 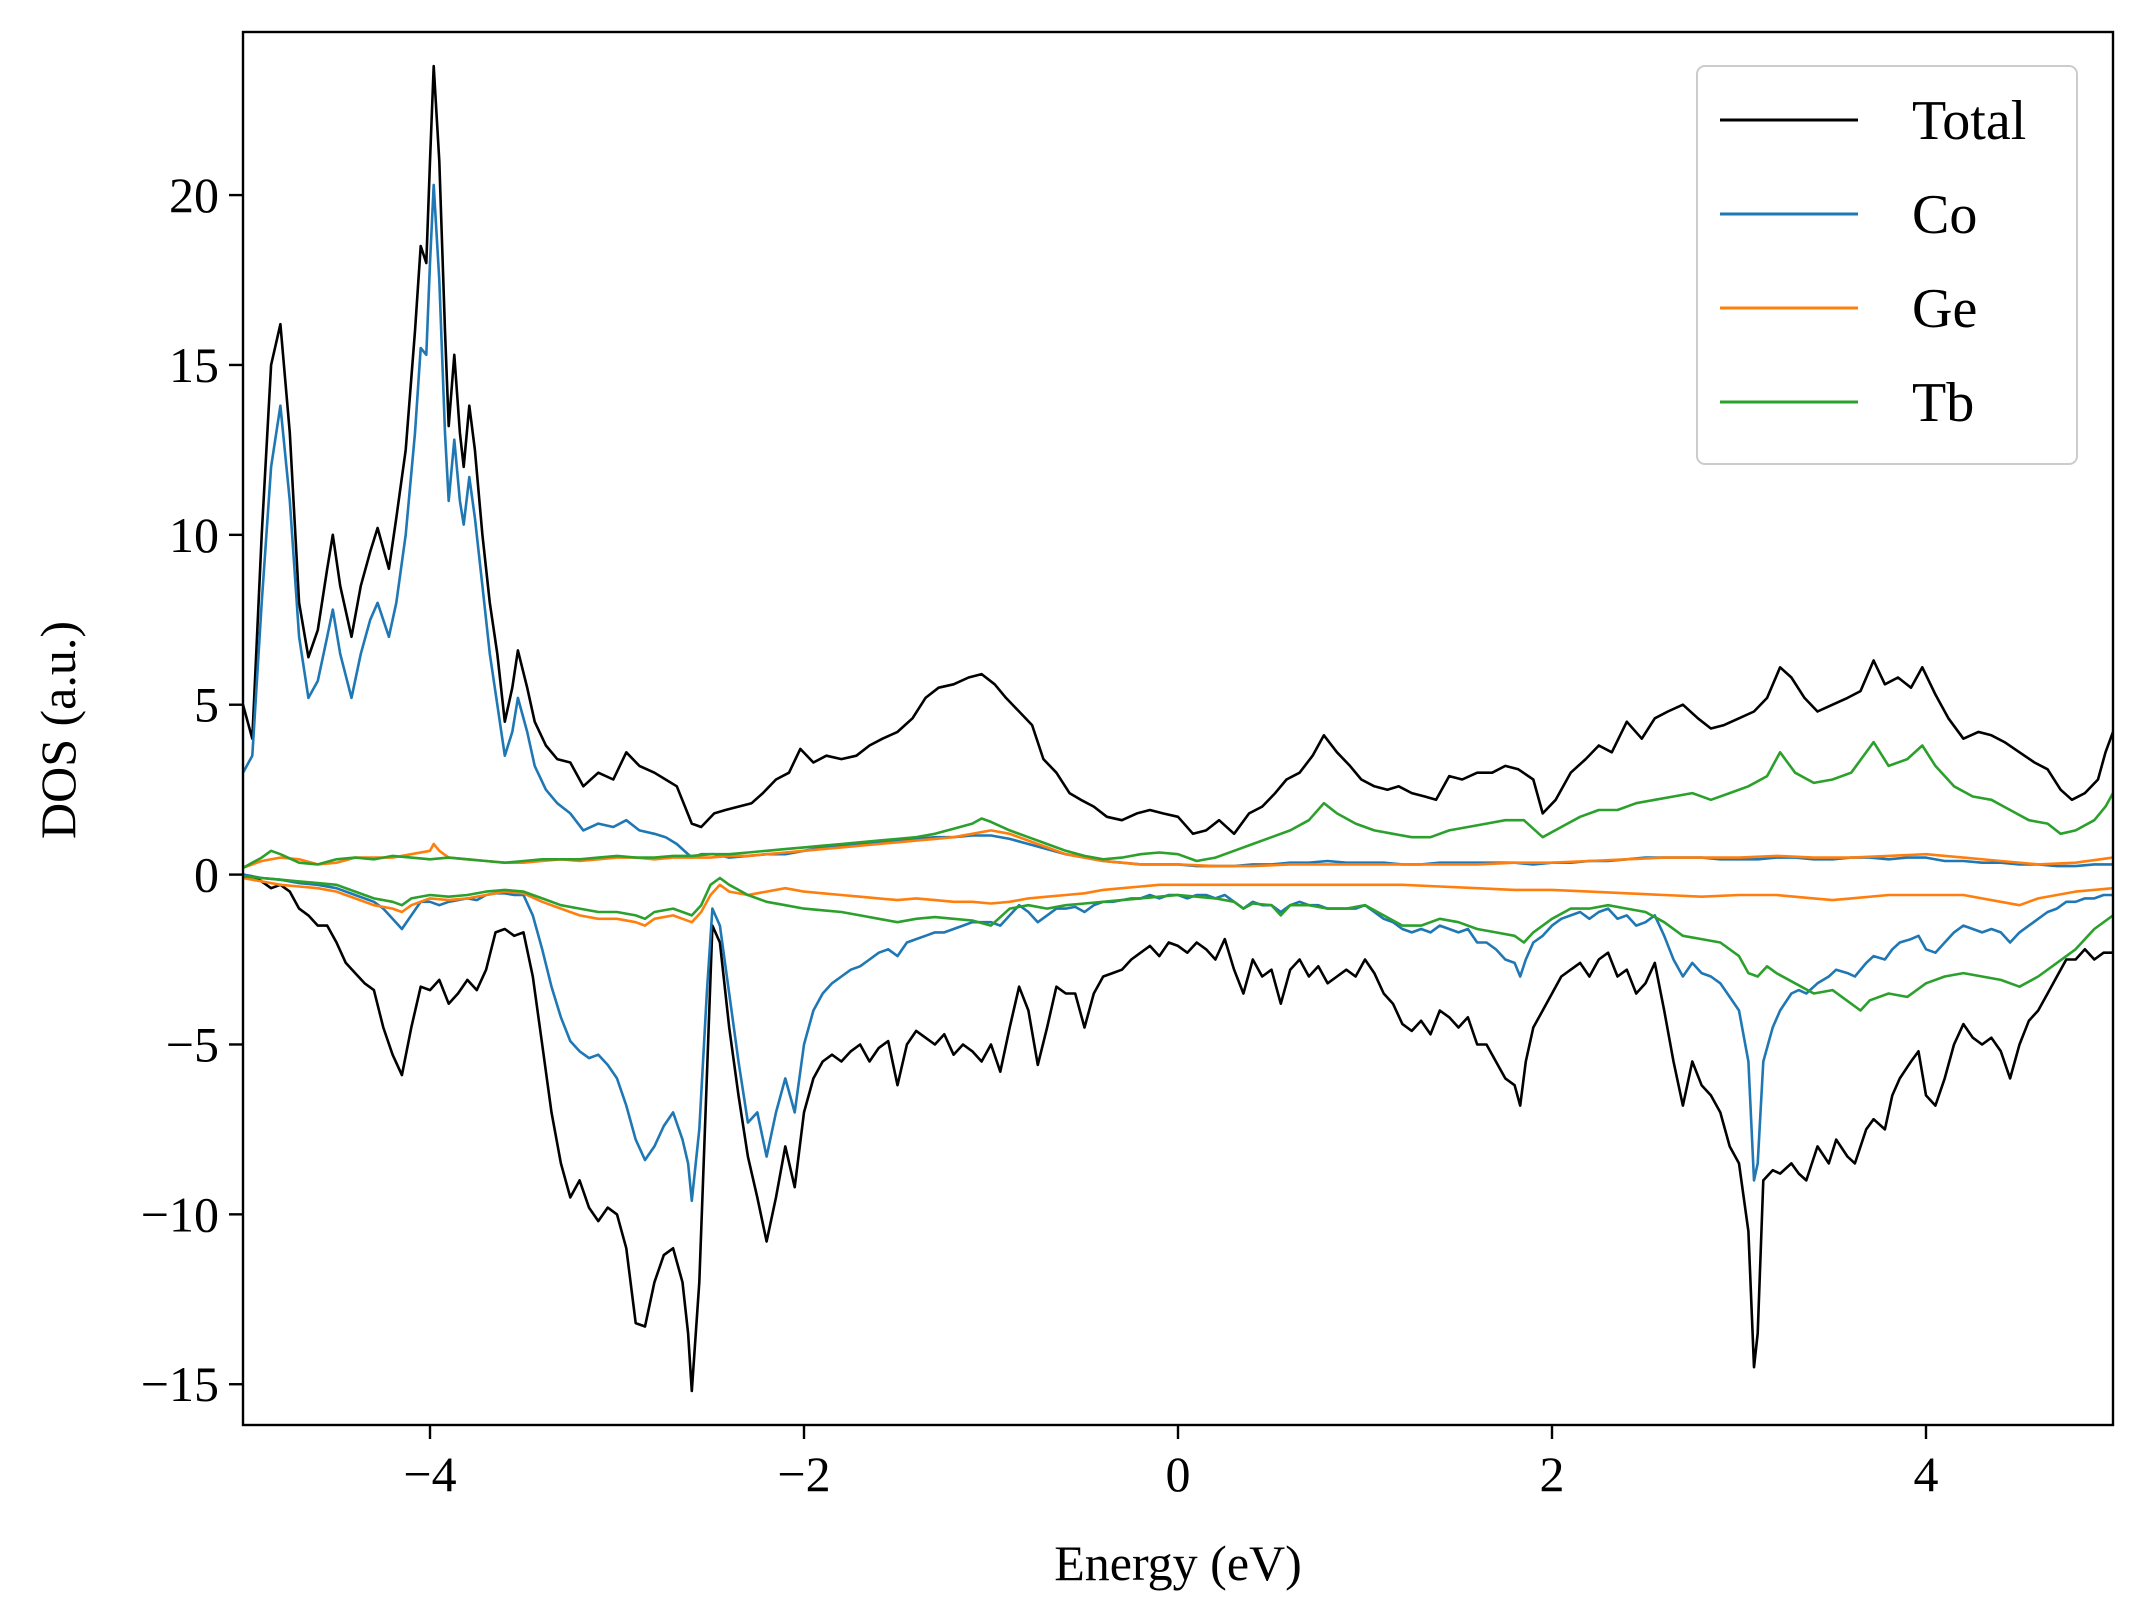 I want to click on y-tick-label: −10, so click(x=180, y=1214).